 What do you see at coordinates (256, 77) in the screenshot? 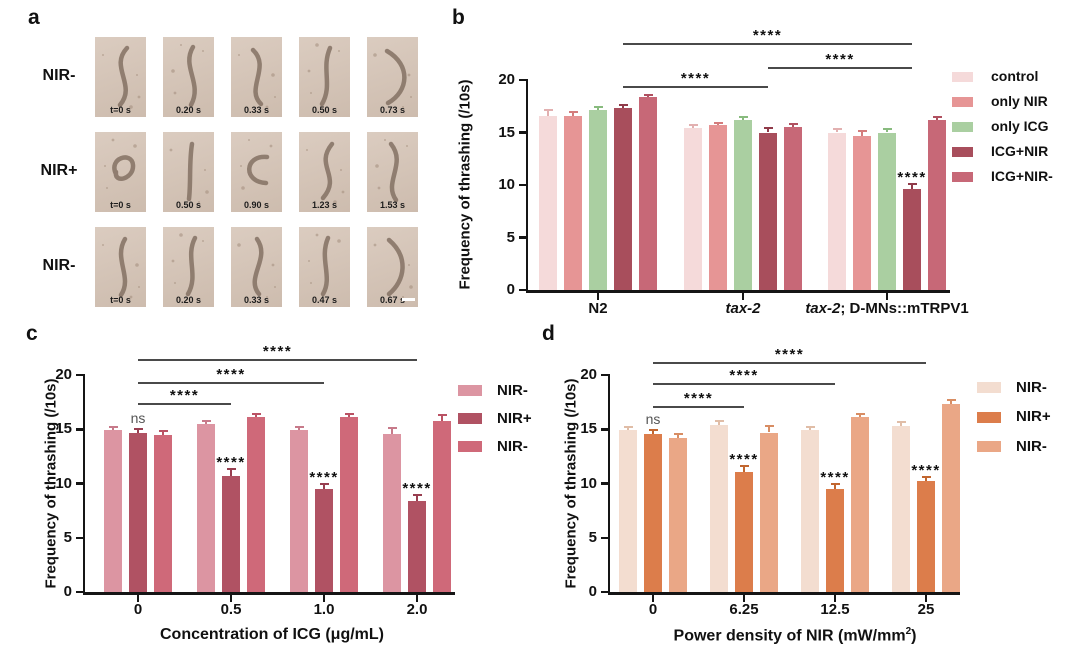
I see `micrograph-frame: 0.33 s` at bounding box center [256, 77].